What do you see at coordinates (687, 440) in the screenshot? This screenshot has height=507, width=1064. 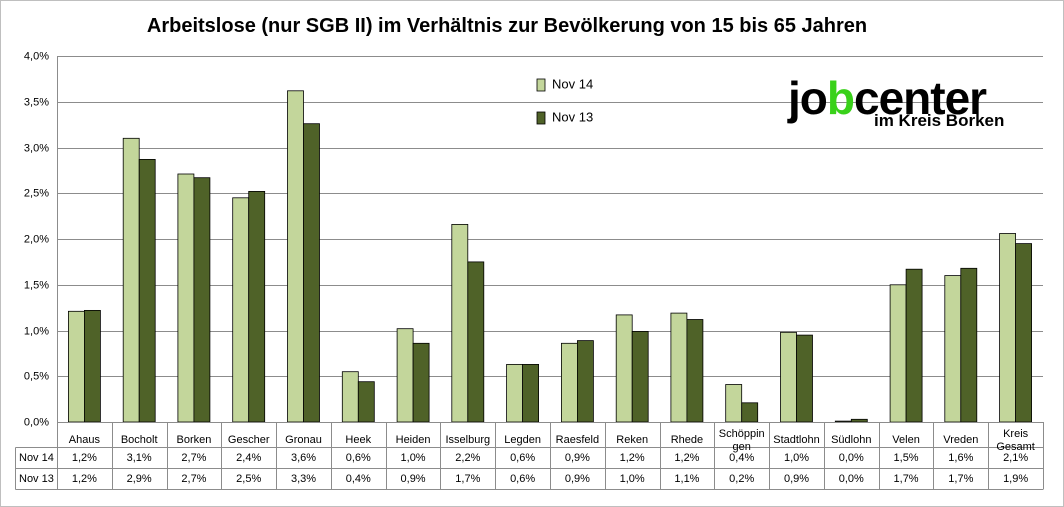 I see `x-category-label: Rhede` at bounding box center [687, 440].